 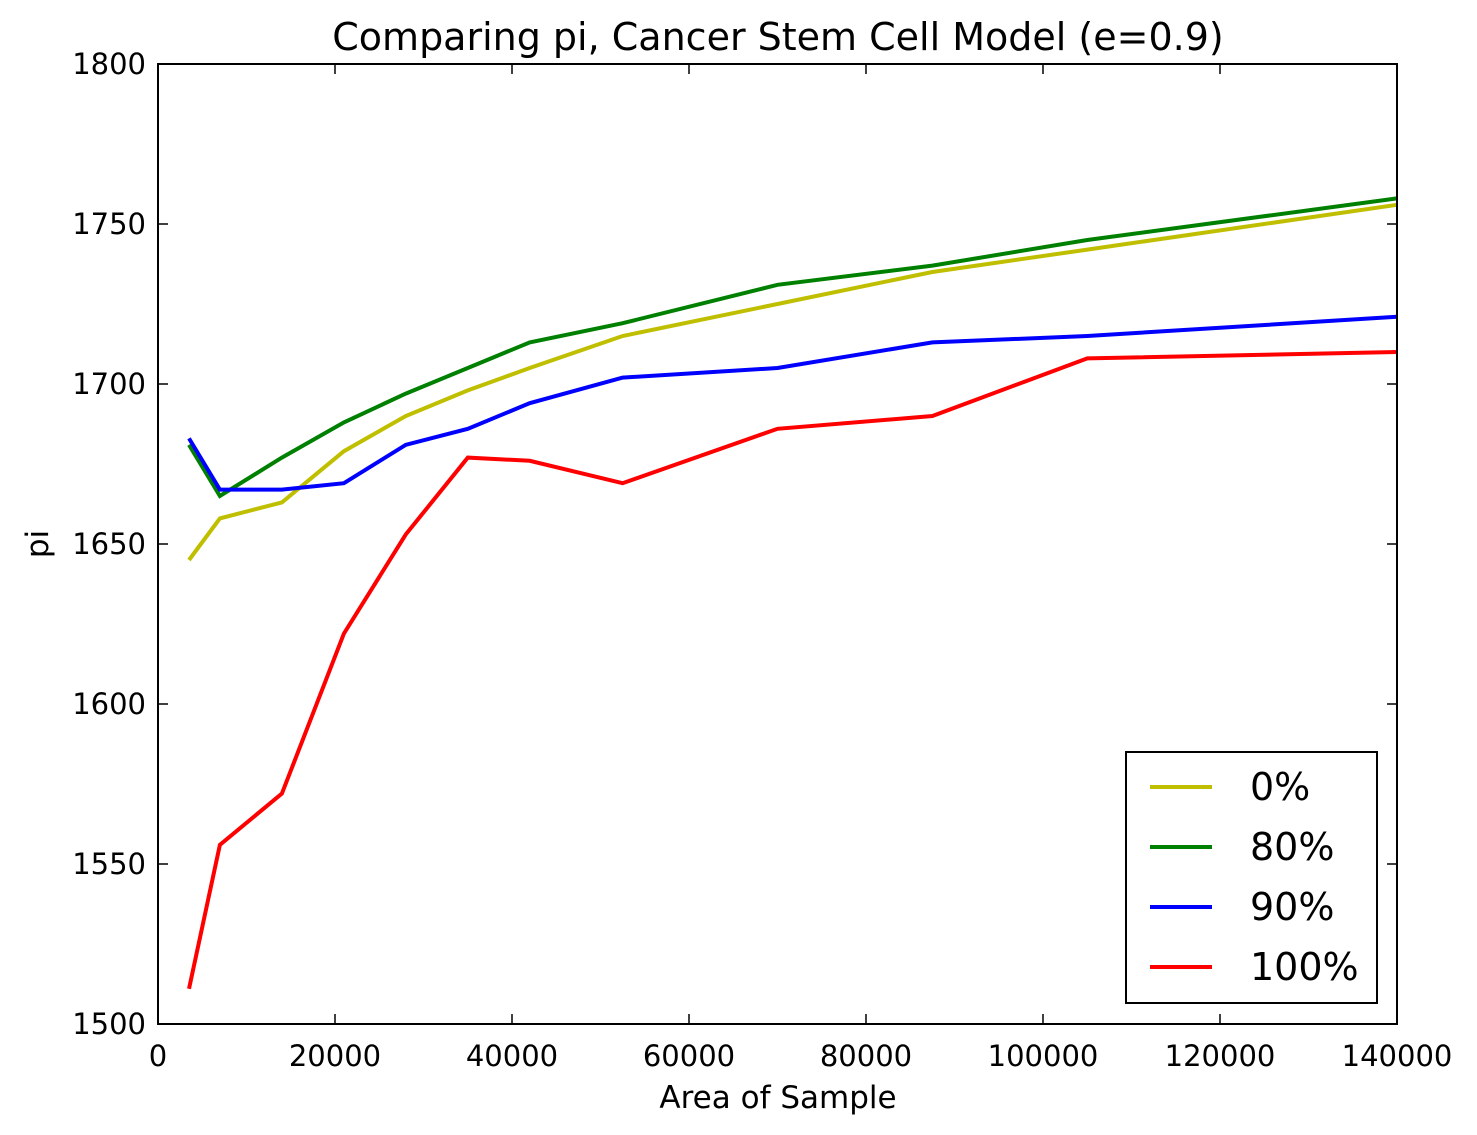 I want to click on legend-label-100pct: 100%, so click(x=1304, y=967).